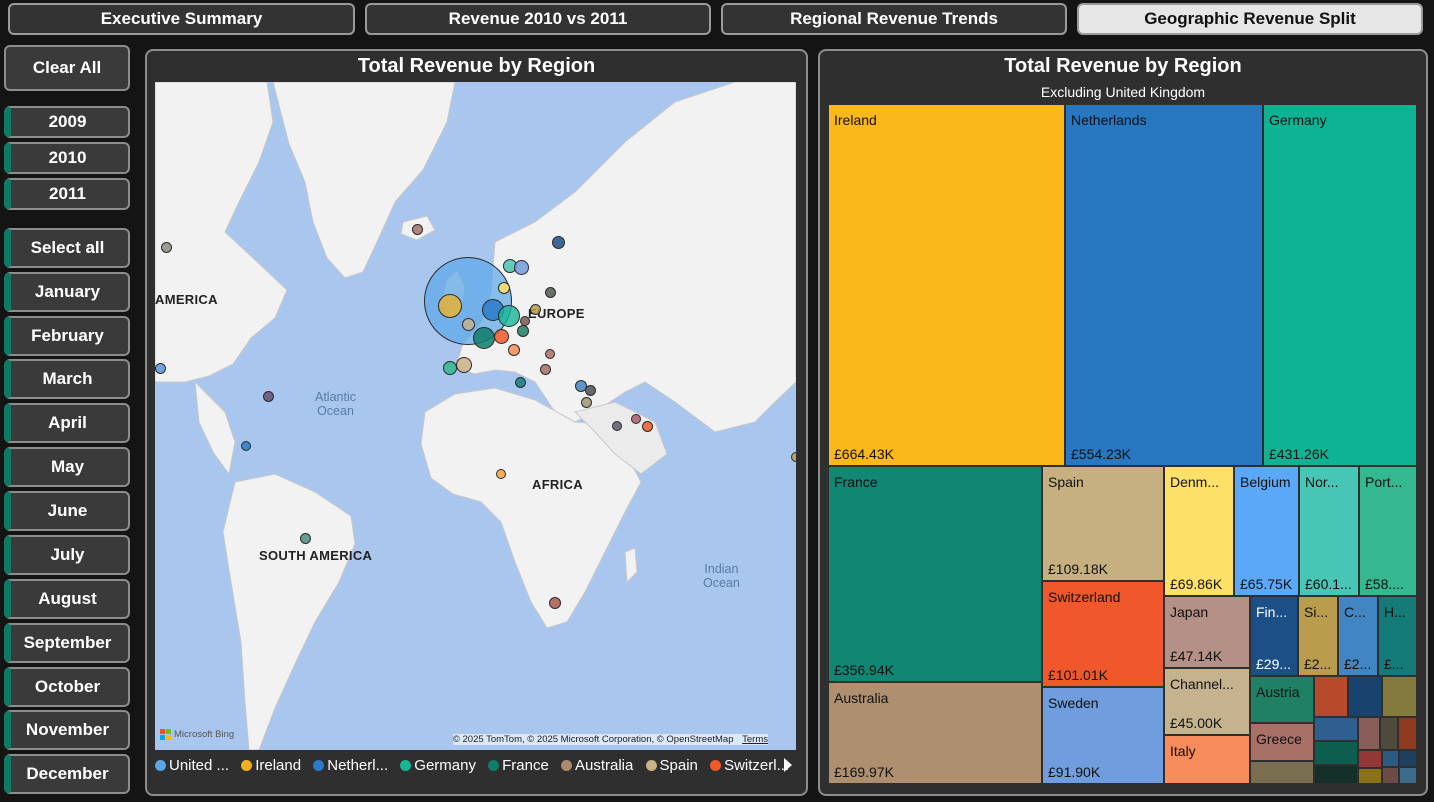  Describe the element at coordinates (67, 643) in the screenshot. I see `month-september-button: September` at that location.